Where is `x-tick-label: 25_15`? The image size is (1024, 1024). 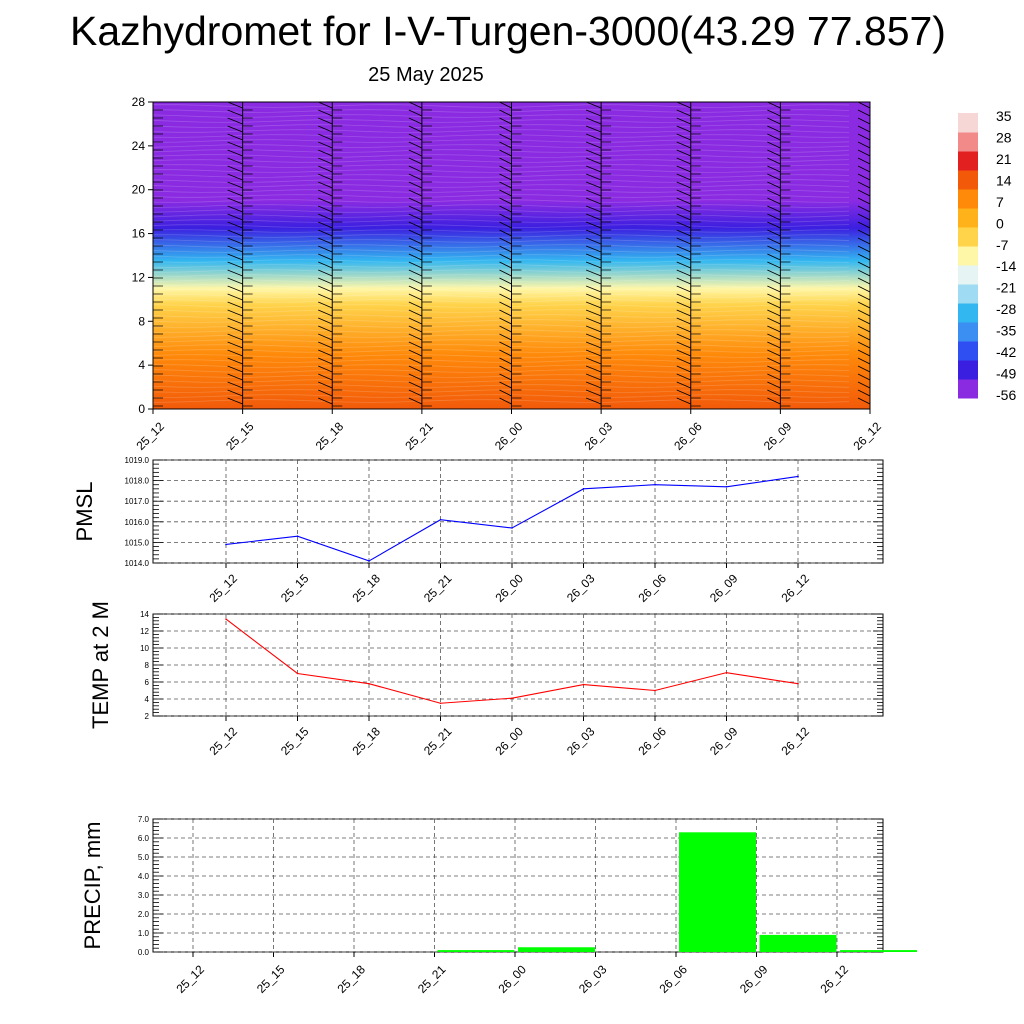
x-tick-label: 25_15 is located at coordinates (295, 741).